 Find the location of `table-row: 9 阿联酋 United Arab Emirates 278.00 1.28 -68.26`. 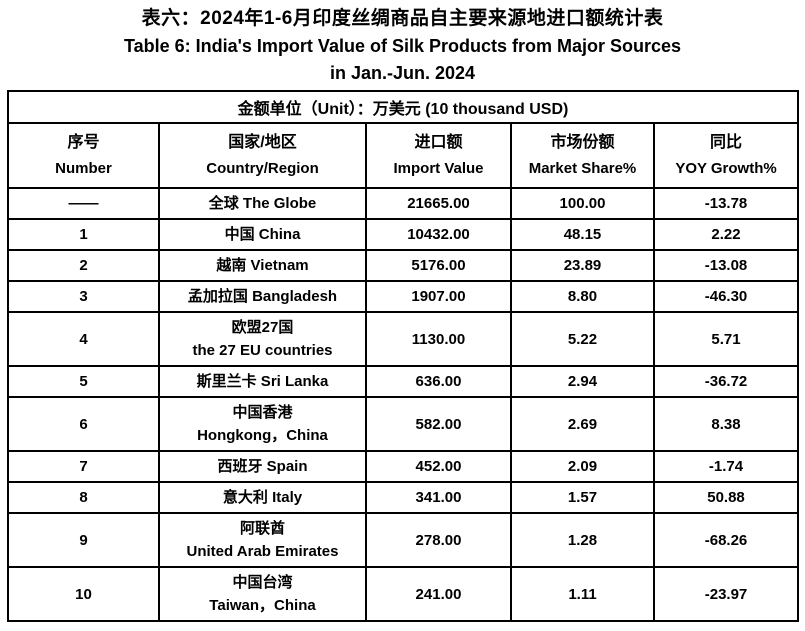

table-row: 9 阿联酋 United Arab Emirates 278.00 1.28 -68.26 is located at coordinates (403, 540).